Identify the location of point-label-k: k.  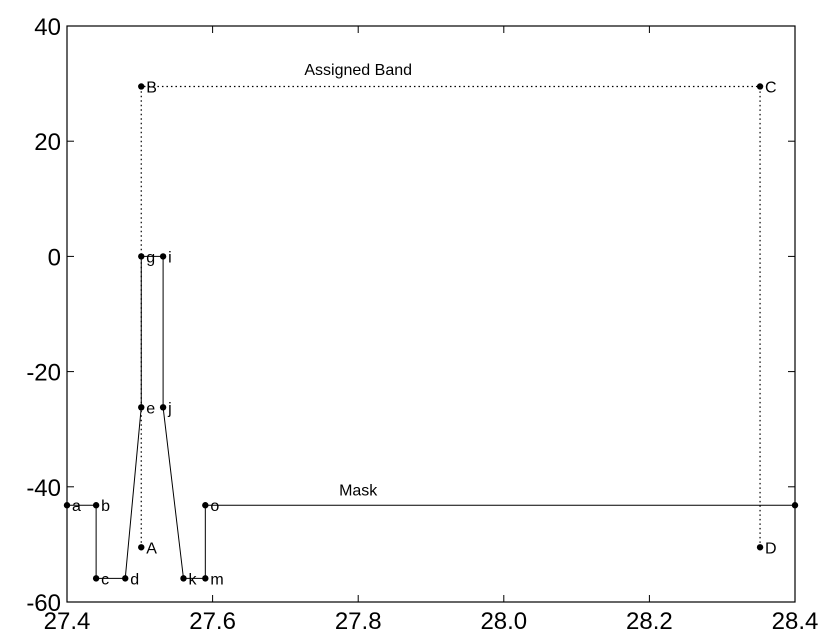
(192, 579).